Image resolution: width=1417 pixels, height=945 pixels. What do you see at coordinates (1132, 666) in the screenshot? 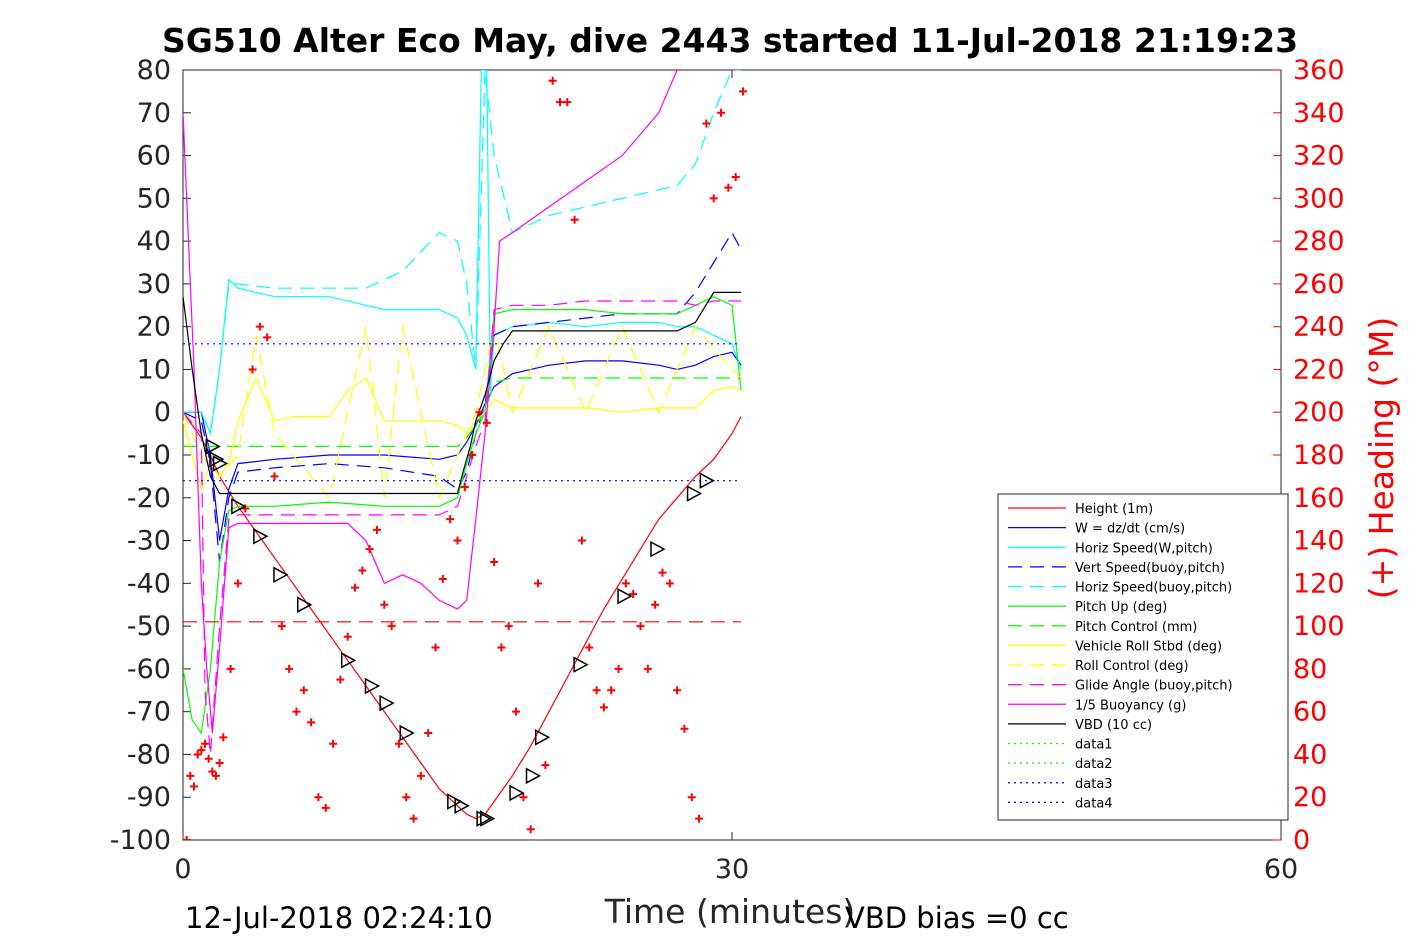
I see `legend-label: Roll Control (deg)` at bounding box center [1132, 666].